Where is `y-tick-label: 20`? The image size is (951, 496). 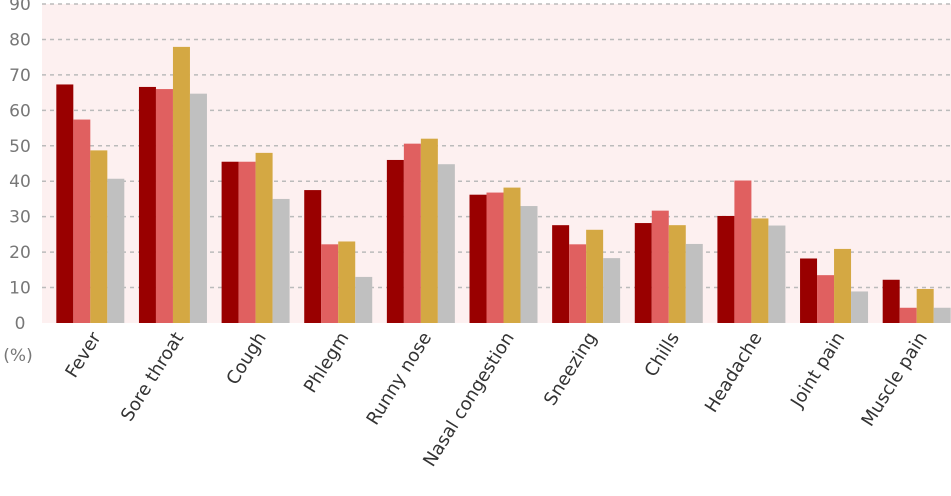 y-tick-label: 20 is located at coordinates (20, 253).